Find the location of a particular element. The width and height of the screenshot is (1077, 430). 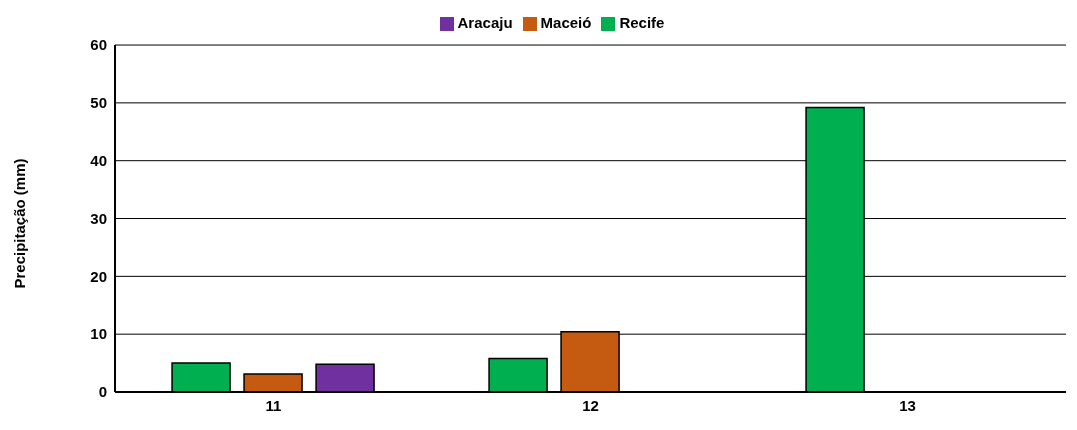

x-tick-label: 12 is located at coordinates (590, 405).